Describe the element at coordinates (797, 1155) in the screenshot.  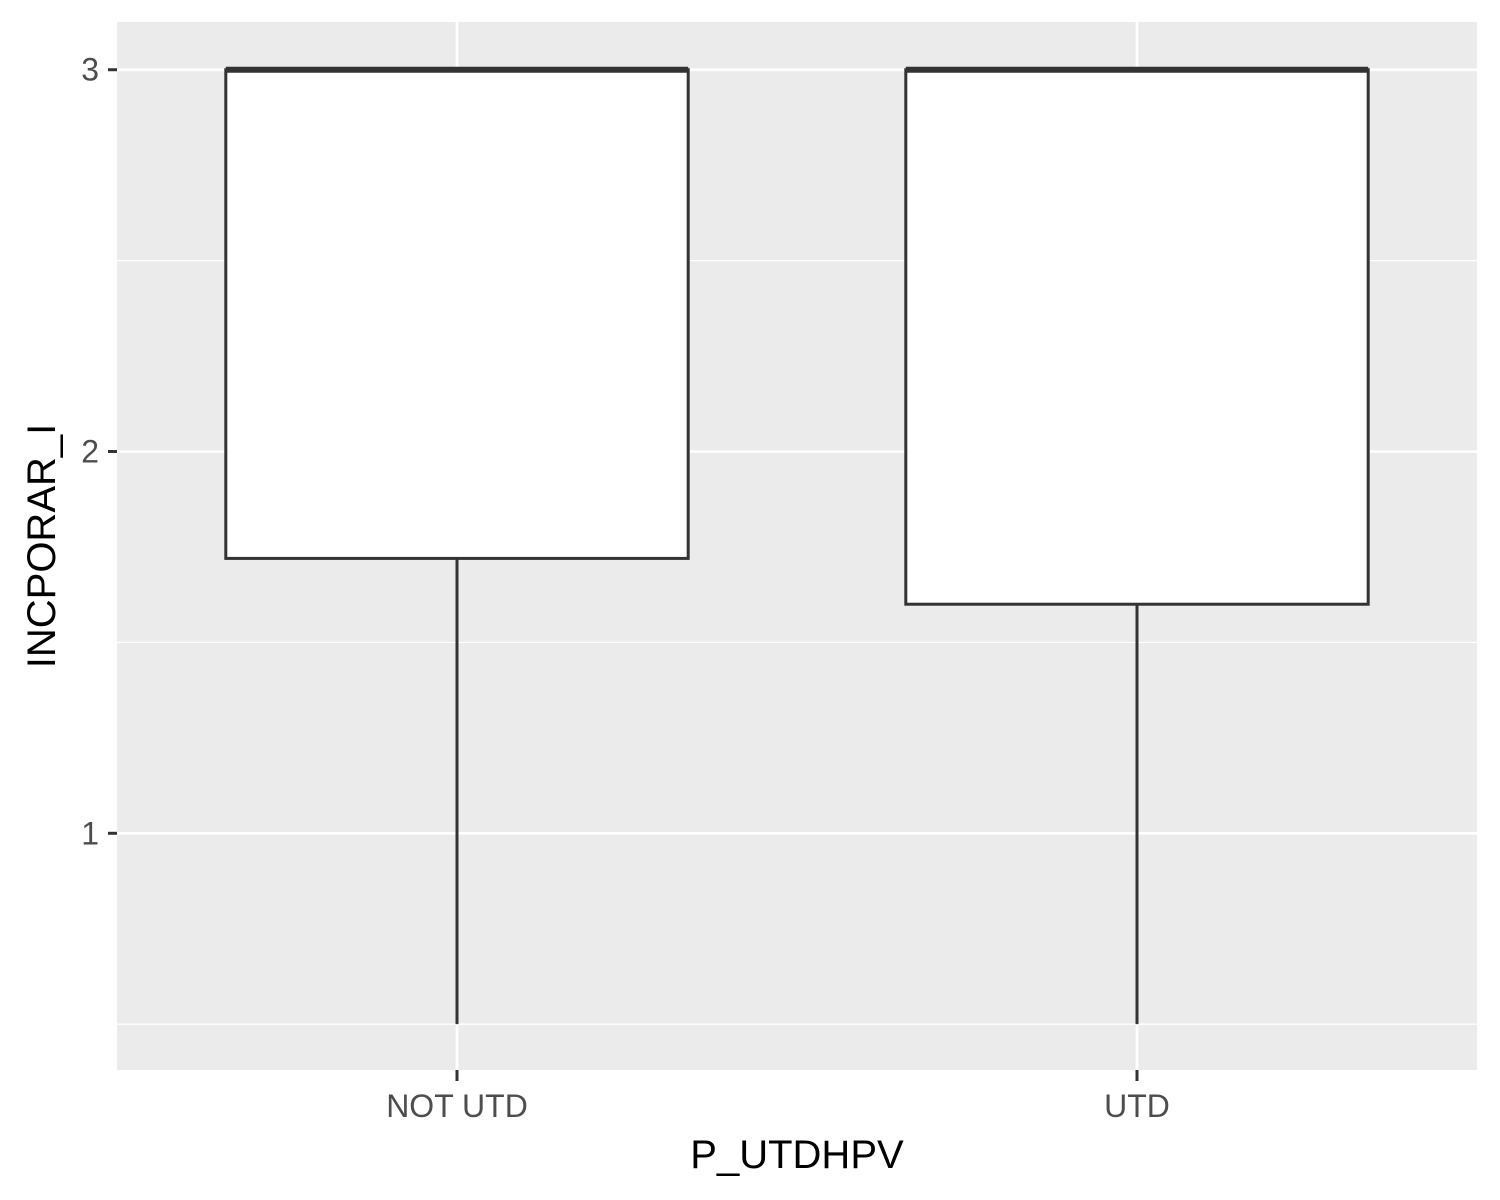
I see `x-axis-title: P_UTDHPV` at that location.